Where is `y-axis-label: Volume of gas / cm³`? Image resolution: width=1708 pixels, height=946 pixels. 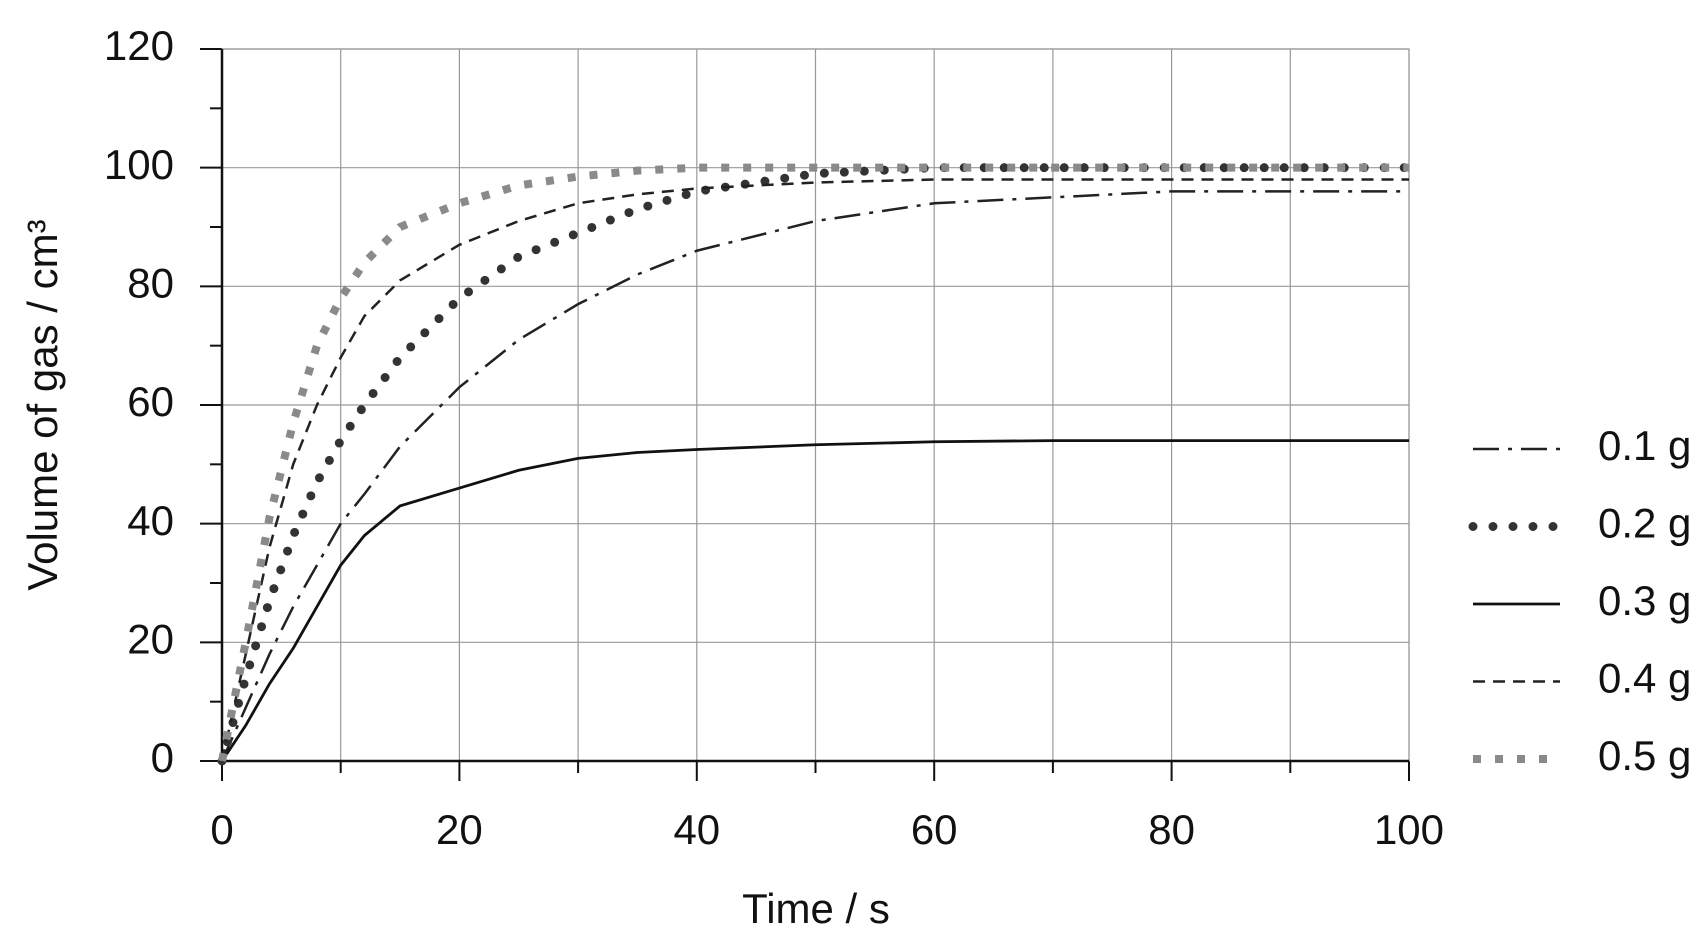 y-axis-label: Volume of gas / cm³ is located at coordinates (42, 404).